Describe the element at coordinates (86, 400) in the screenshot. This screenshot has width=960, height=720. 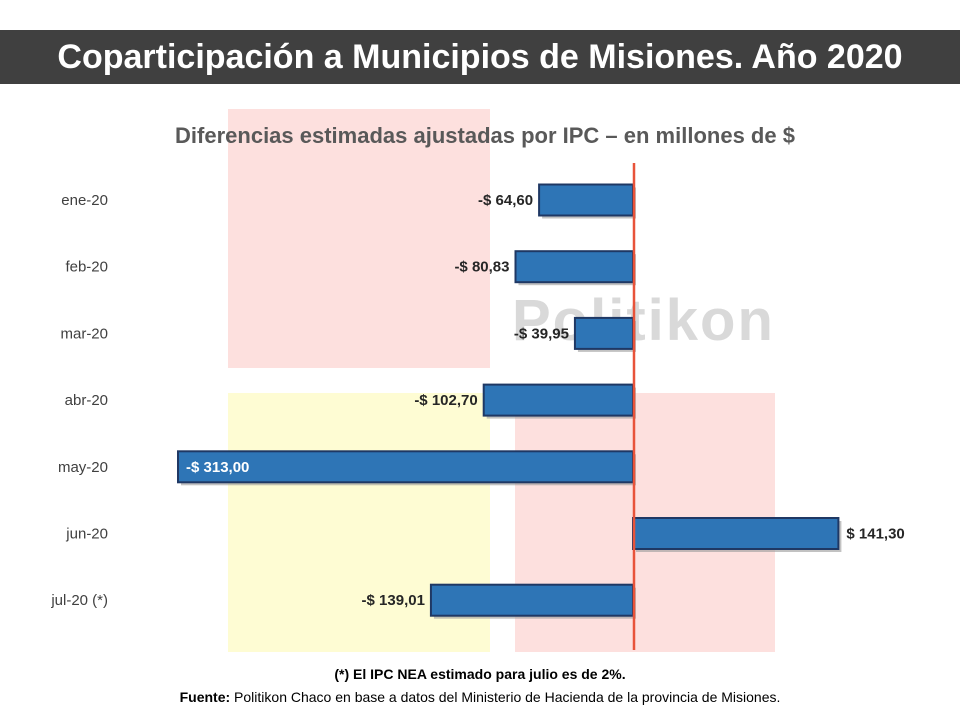
I see `category-label: abr-20` at that location.